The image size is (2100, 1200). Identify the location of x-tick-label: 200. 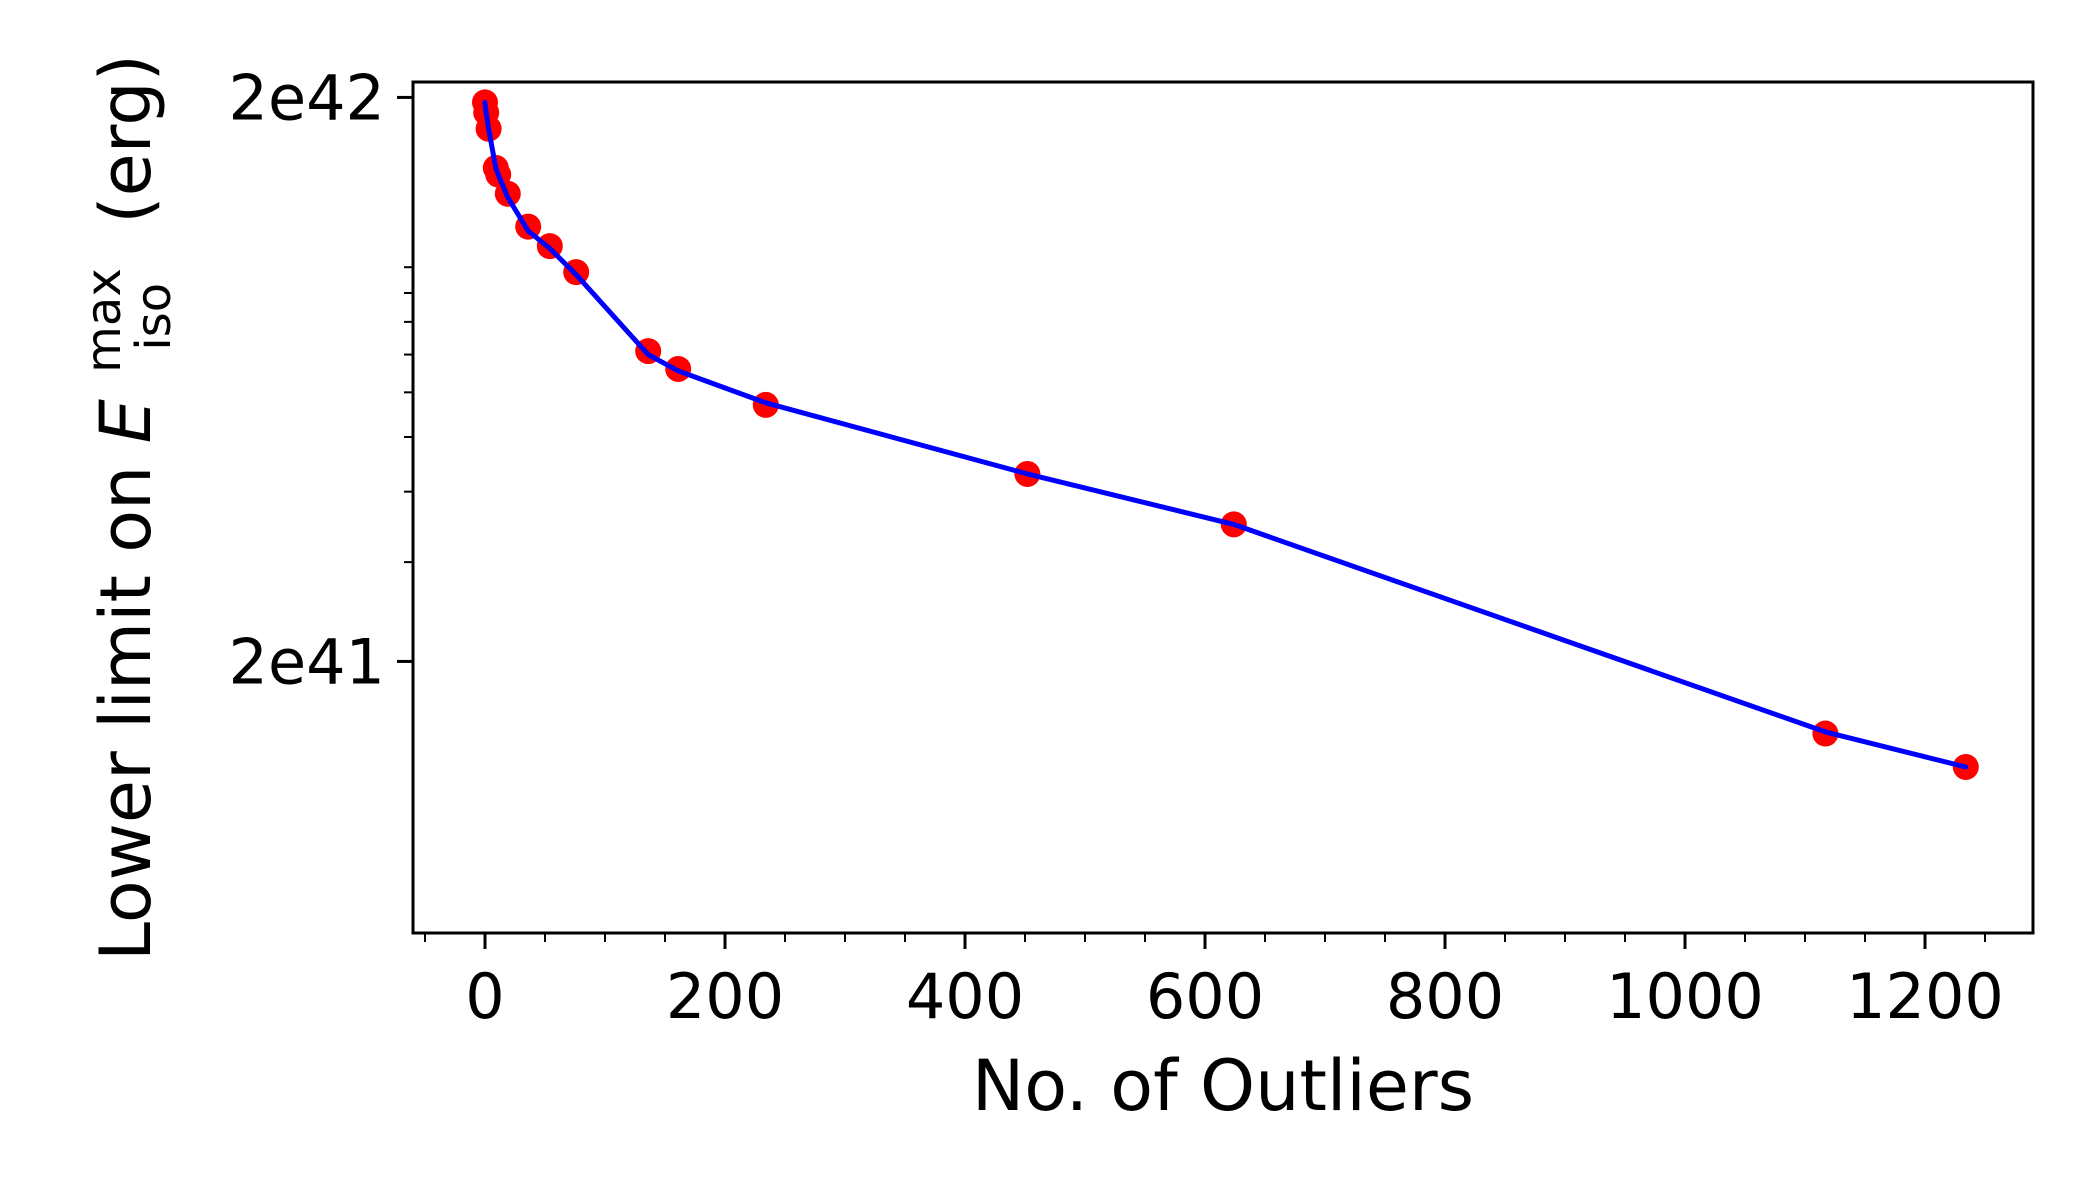
(725, 996).